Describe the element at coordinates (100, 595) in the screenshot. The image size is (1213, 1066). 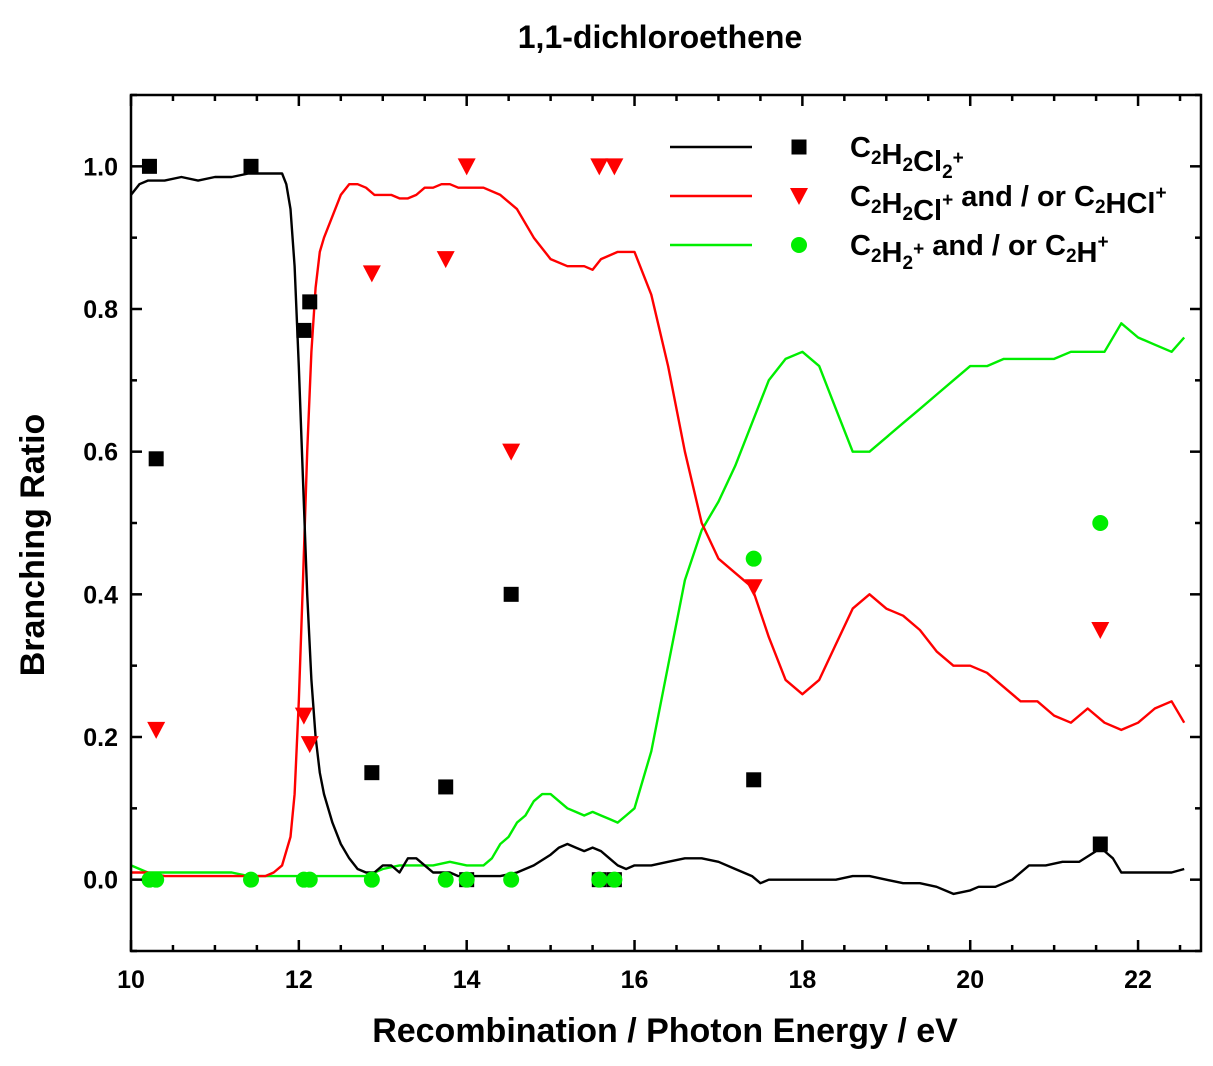
I see `y-tick-label: 0.4` at that location.